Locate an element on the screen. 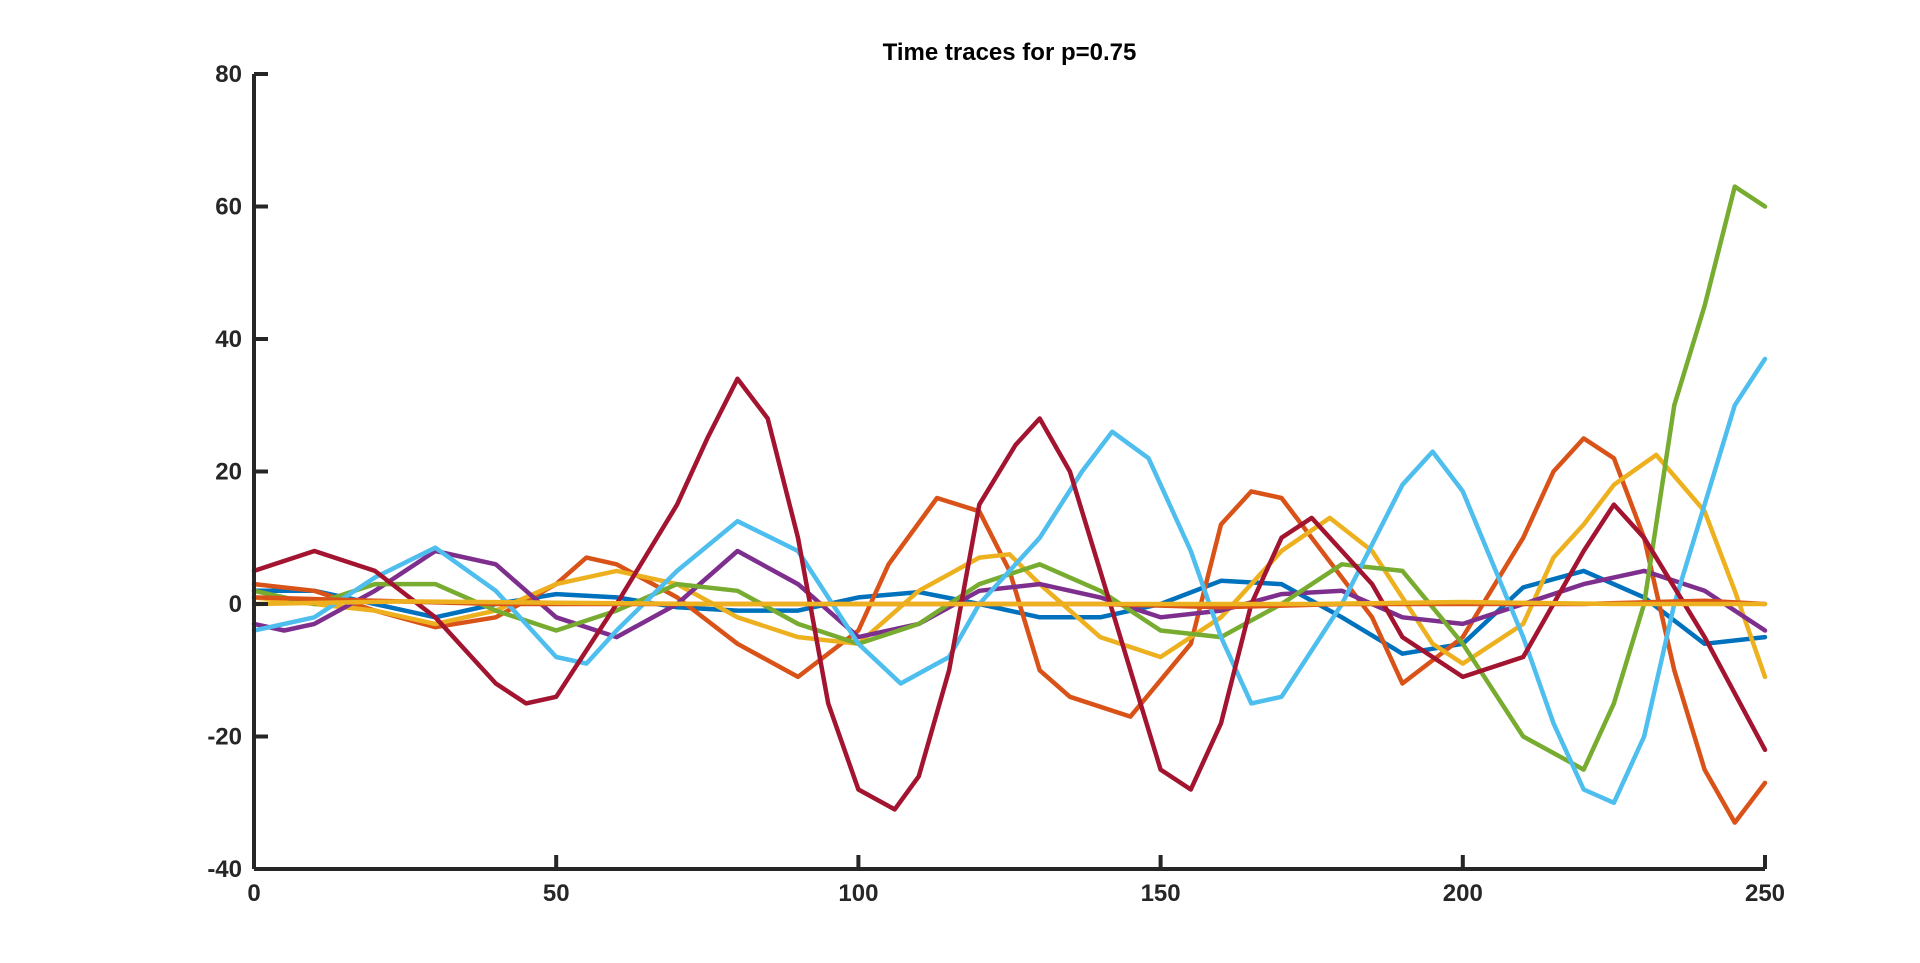  y-tick-label: 80 is located at coordinates (228, 74).